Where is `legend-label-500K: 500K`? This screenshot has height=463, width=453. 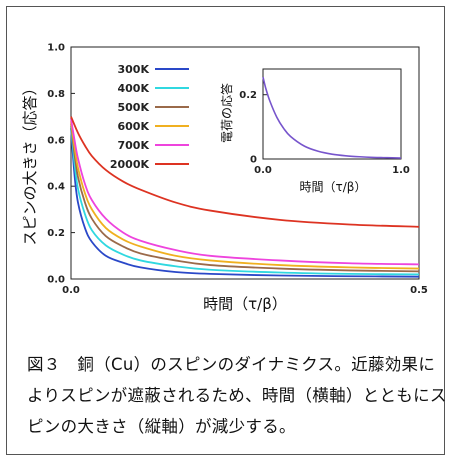 legend-label-500K: 500K is located at coordinates (134, 107).